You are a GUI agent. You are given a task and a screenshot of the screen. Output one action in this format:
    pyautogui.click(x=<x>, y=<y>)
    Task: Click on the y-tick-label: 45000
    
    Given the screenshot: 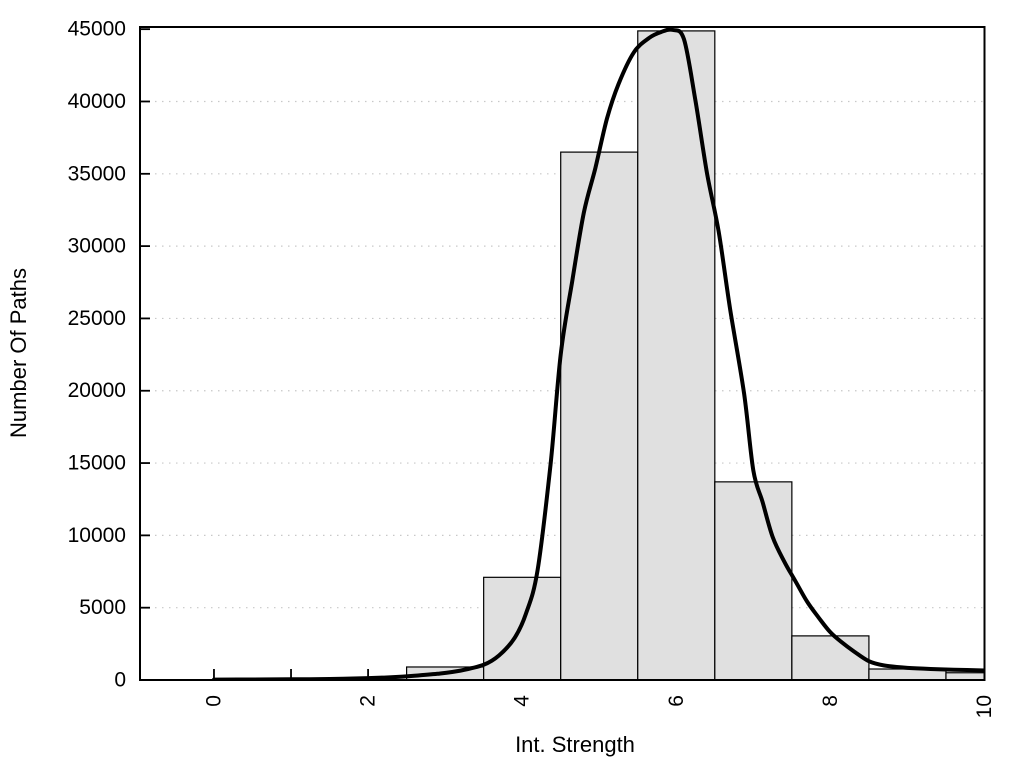 What is the action you would take?
    pyautogui.click(x=97, y=29)
    